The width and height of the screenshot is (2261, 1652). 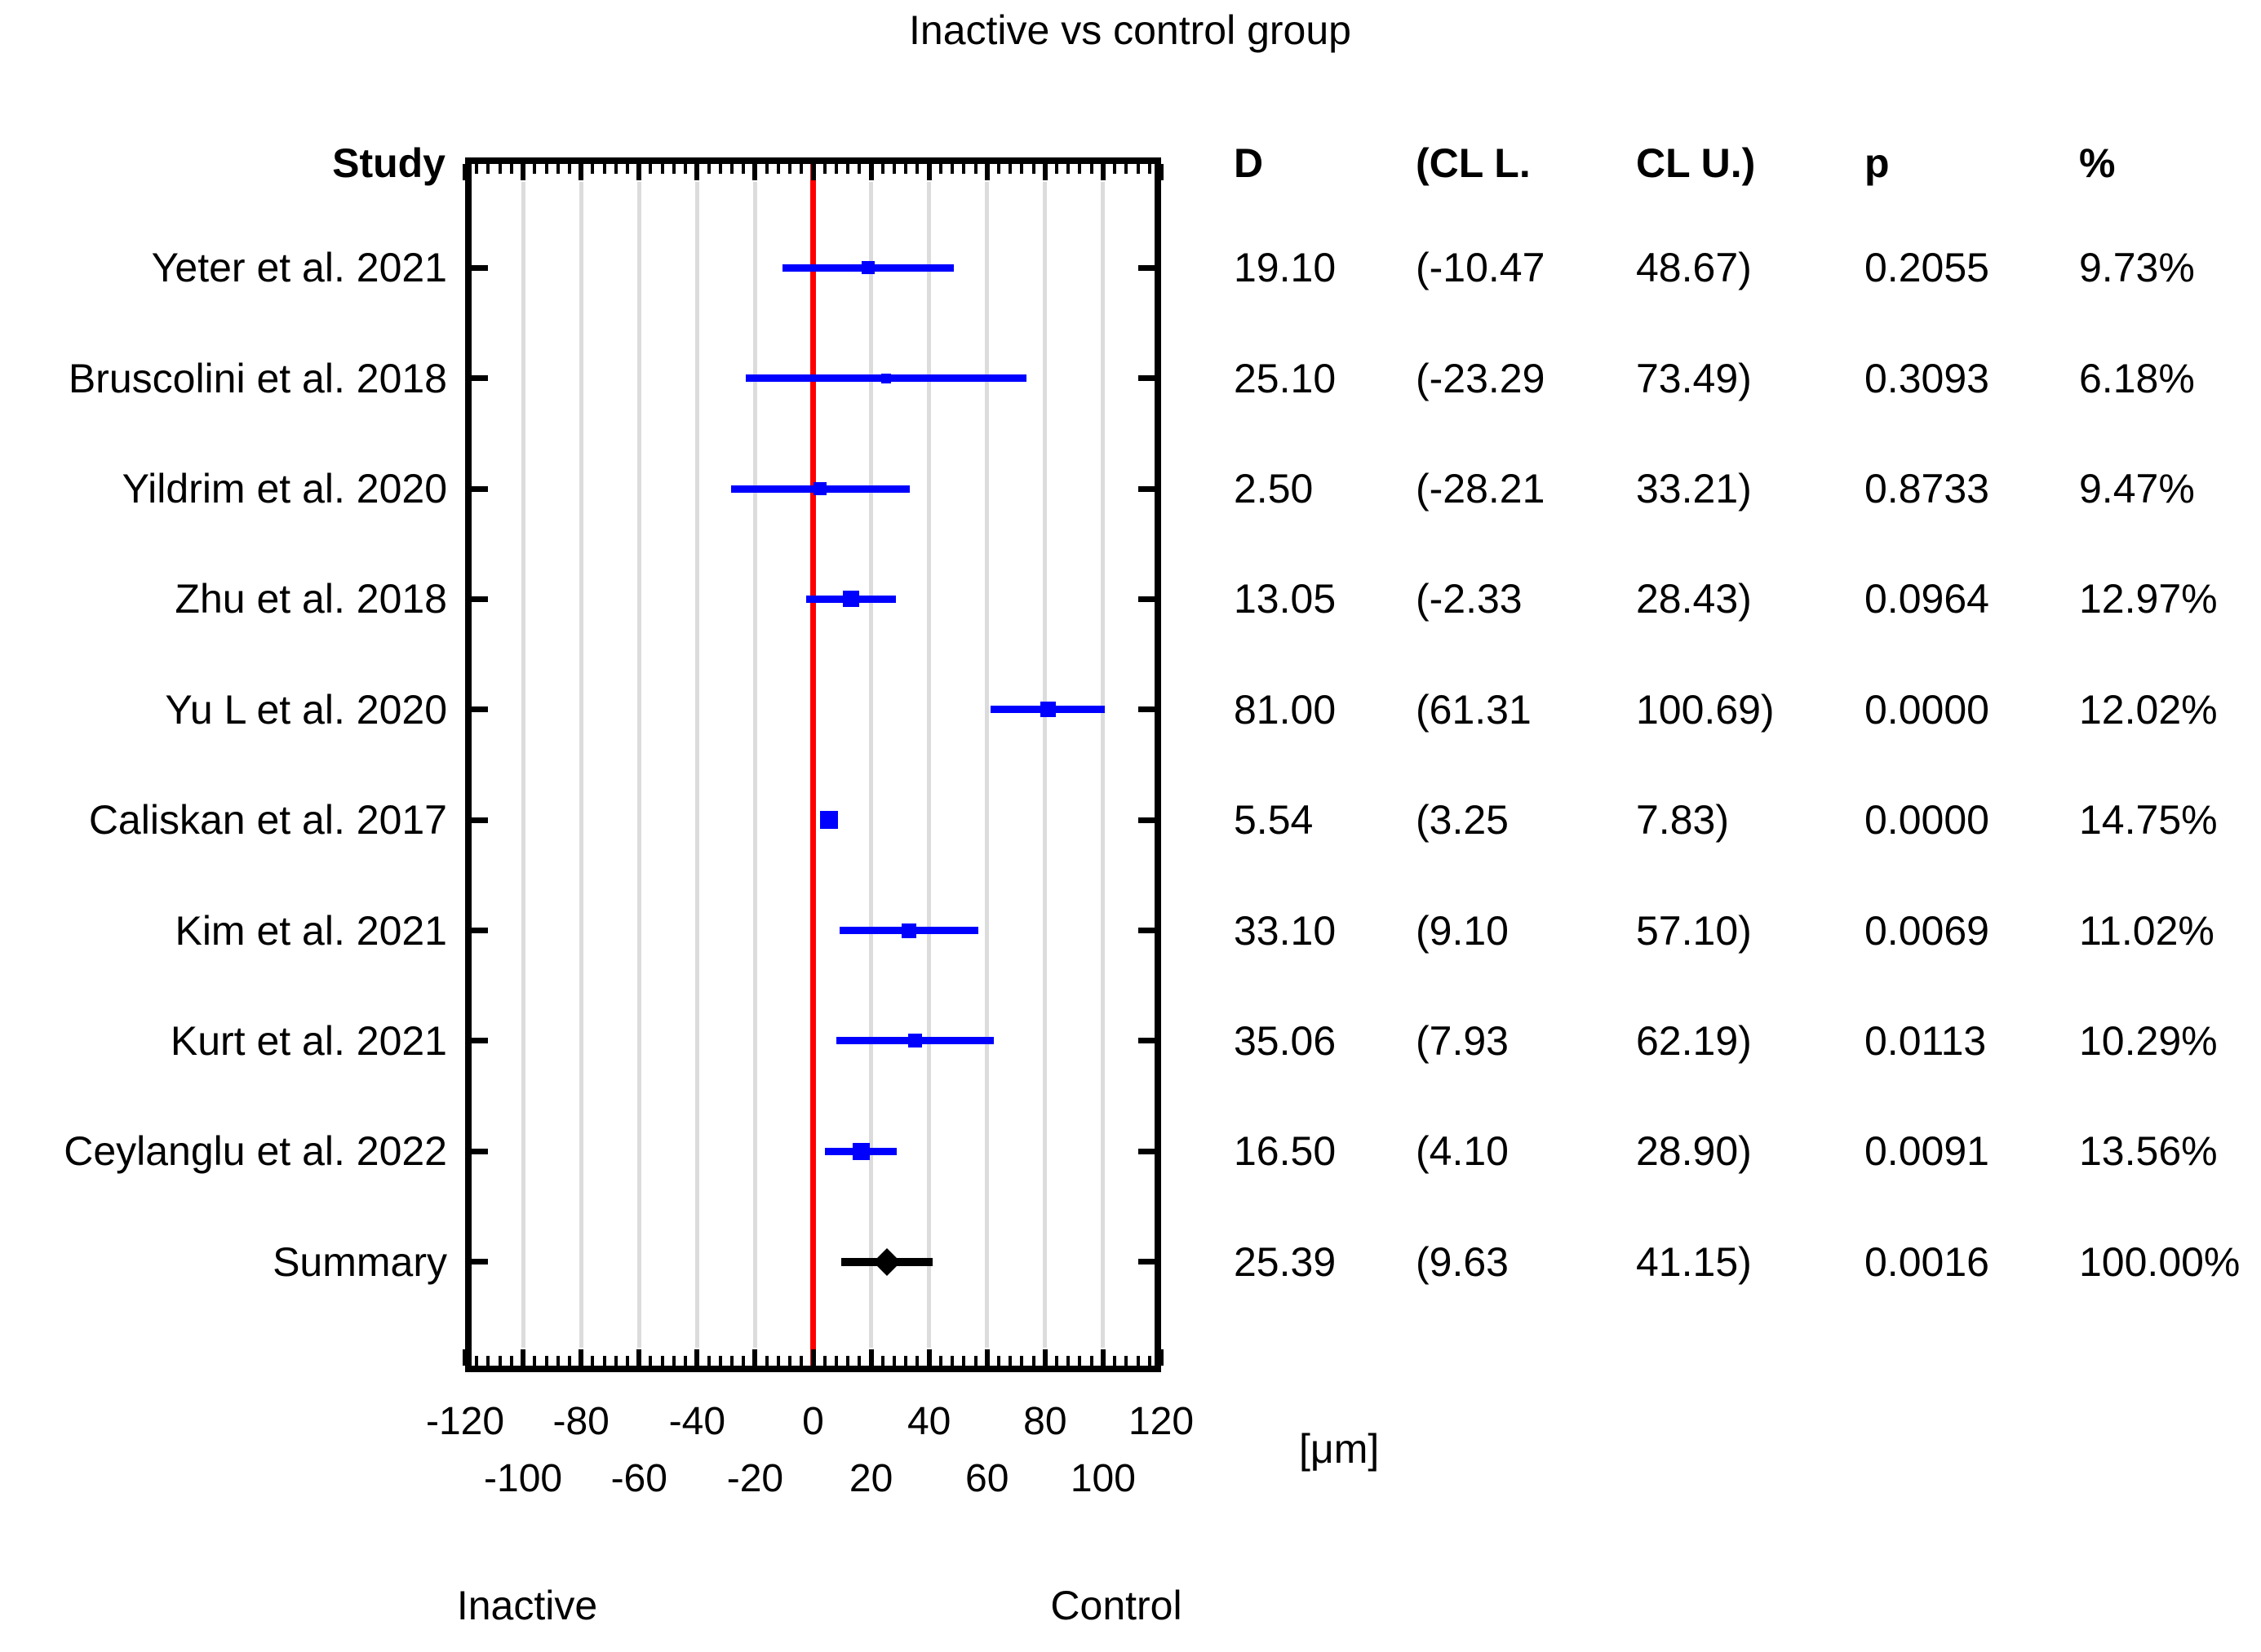 What do you see at coordinates (1877, 163) in the screenshot?
I see `column-header-p: p` at bounding box center [1877, 163].